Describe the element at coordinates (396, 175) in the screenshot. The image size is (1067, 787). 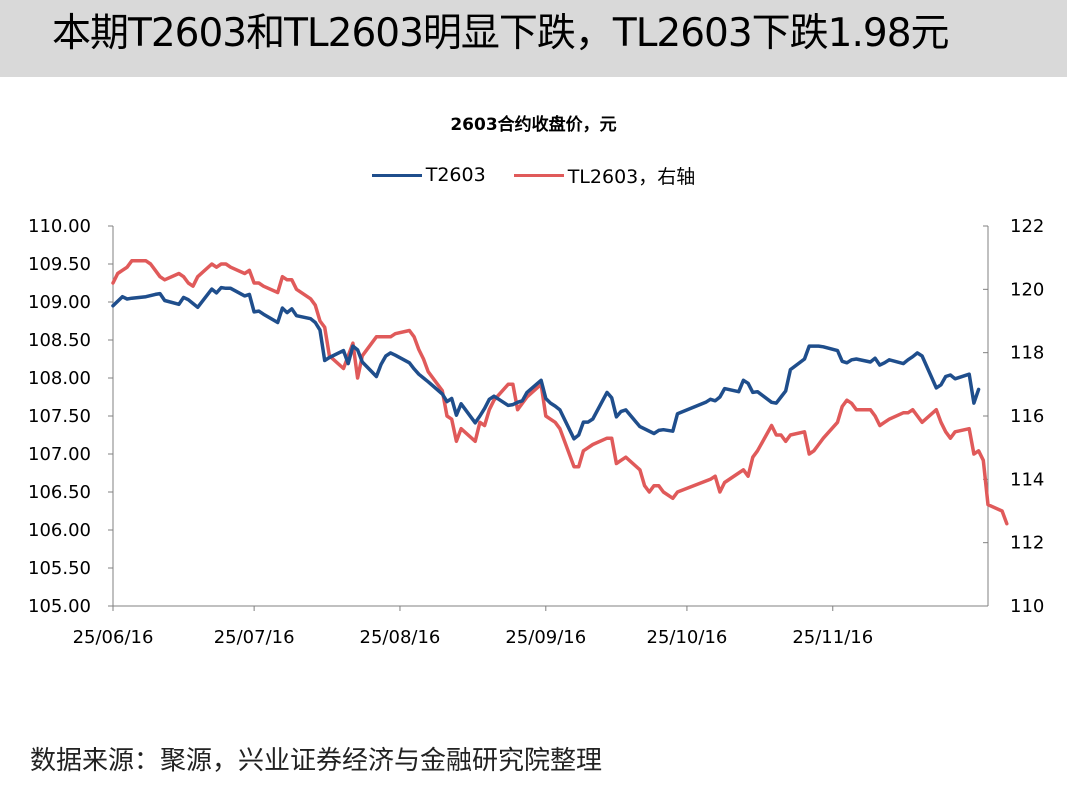
I see `legend-swatch-t2603` at that location.